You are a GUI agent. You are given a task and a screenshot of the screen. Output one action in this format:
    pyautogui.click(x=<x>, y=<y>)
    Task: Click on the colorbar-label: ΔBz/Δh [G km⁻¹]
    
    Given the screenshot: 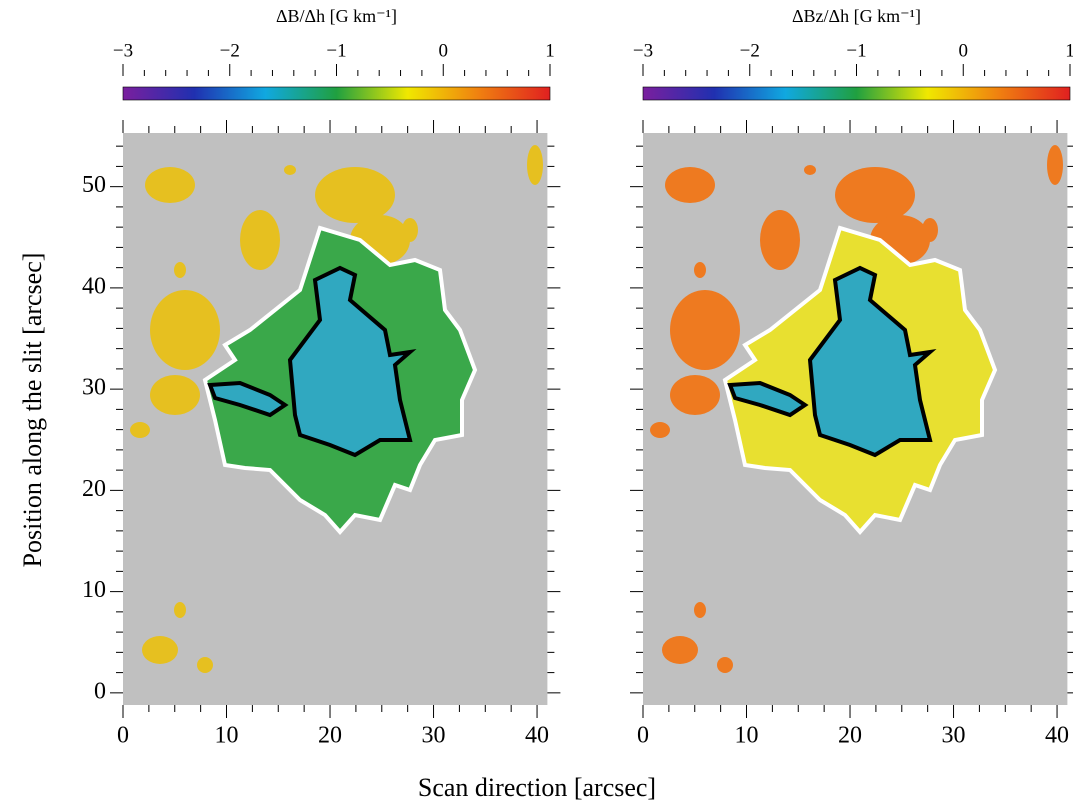 What is the action you would take?
    pyautogui.click(x=856, y=16)
    